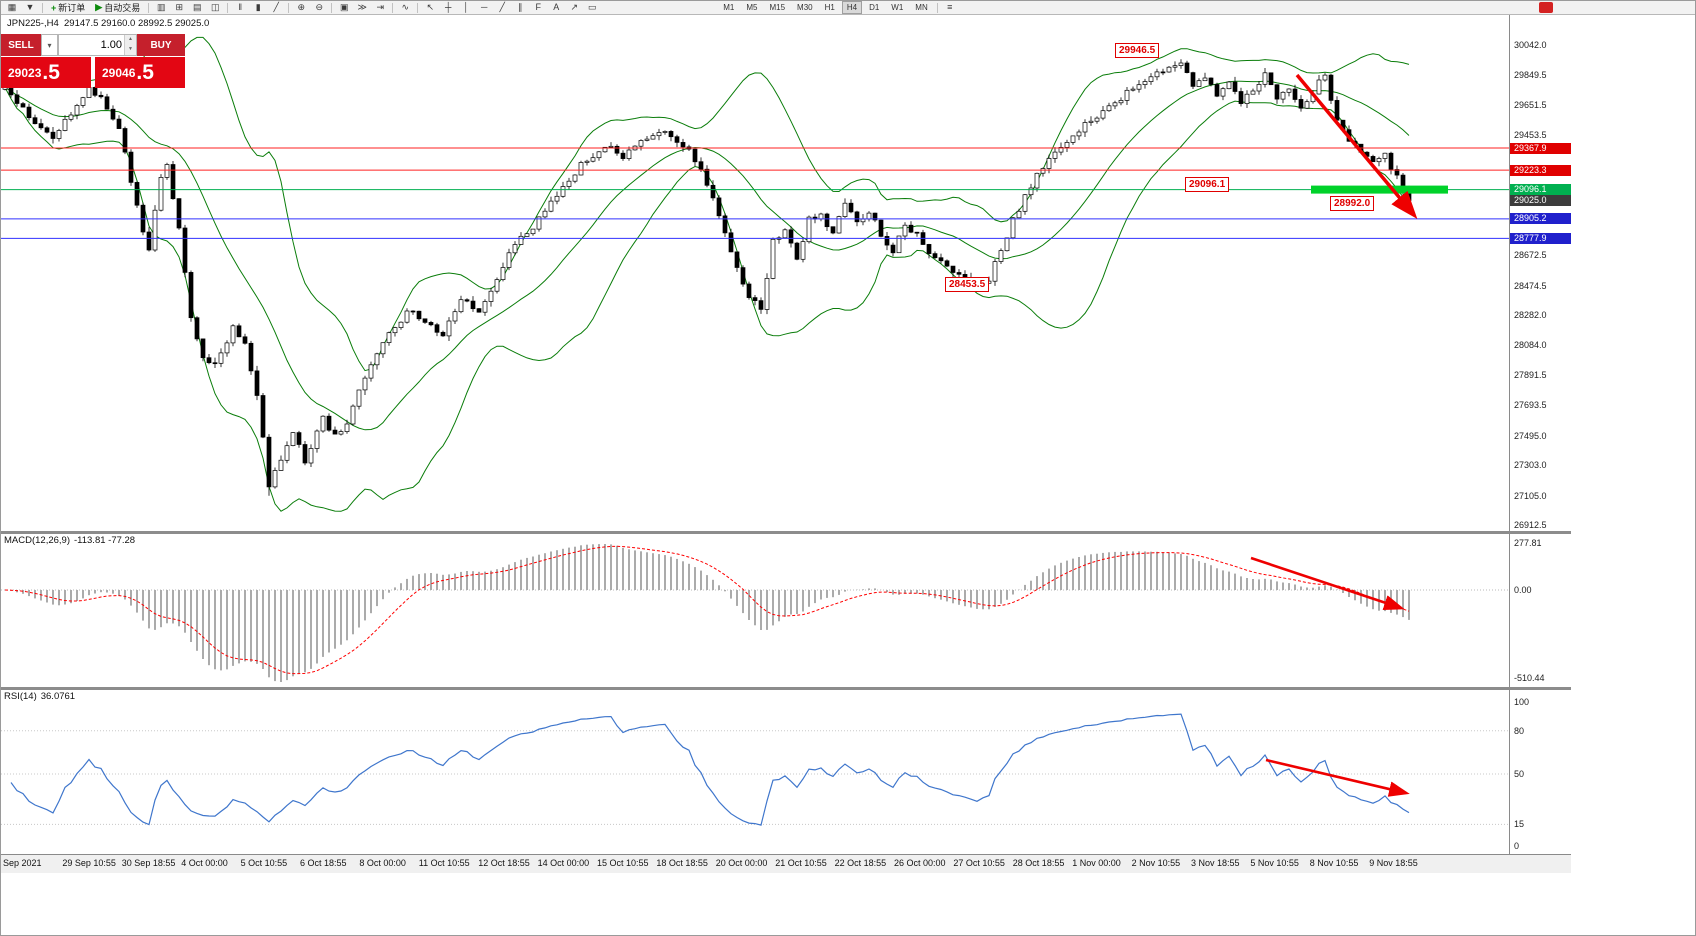  What do you see at coordinates (1546, 7) in the screenshot?
I see `alert-icon` at bounding box center [1546, 7].